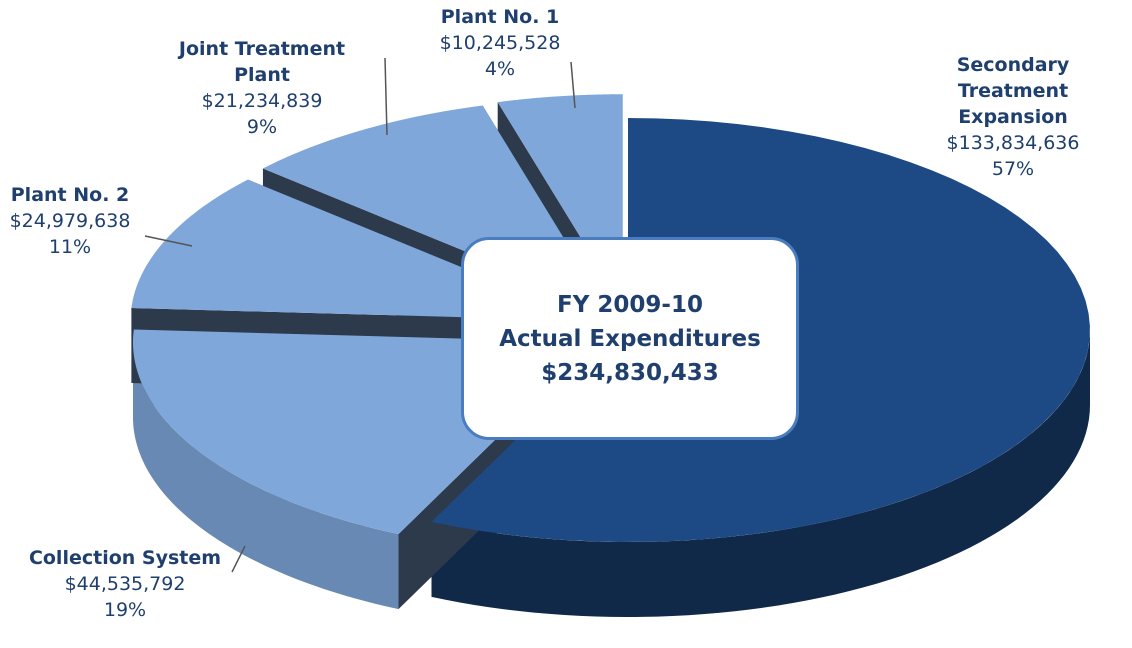 This screenshot has height=648, width=1132. Describe the element at coordinates (70, 195) in the screenshot. I see `category-name: Plant No. 2` at that location.